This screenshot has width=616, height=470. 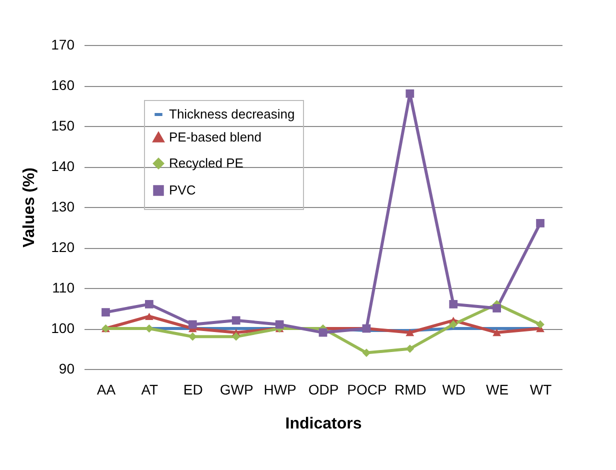 What do you see at coordinates (150, 390) in the screenshot?
I see `x-tick-label: AT` at bounding box center [150, 390].